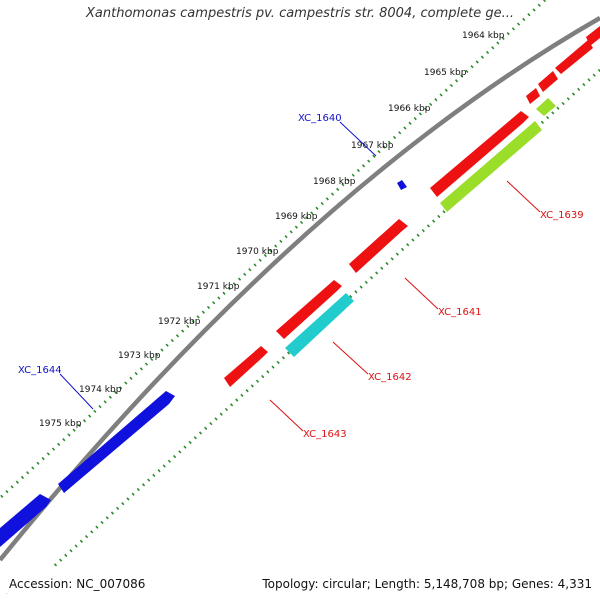 The image size is (600, 600). I want to click on tick-label-1970: 1970 kbp, so click(257, 252).